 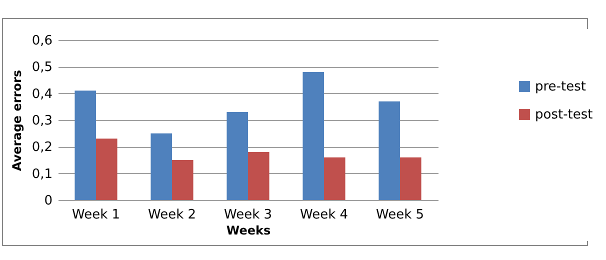 I want to click on x-tick-label: Week 2, so click(x=172, y=215).